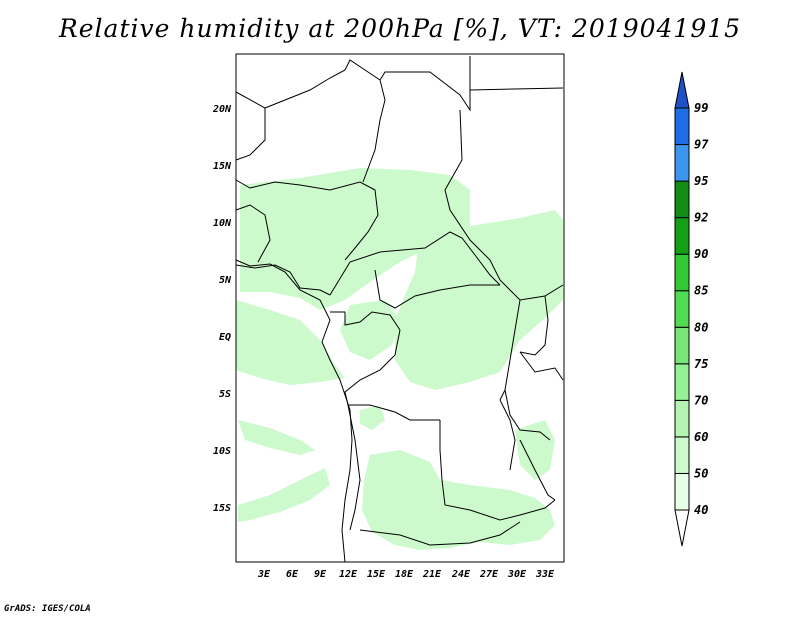  What do you see at coordinates (489, 574) in the screenshot?
I see `lon-label: 27E` at bounding box center [489, 574].